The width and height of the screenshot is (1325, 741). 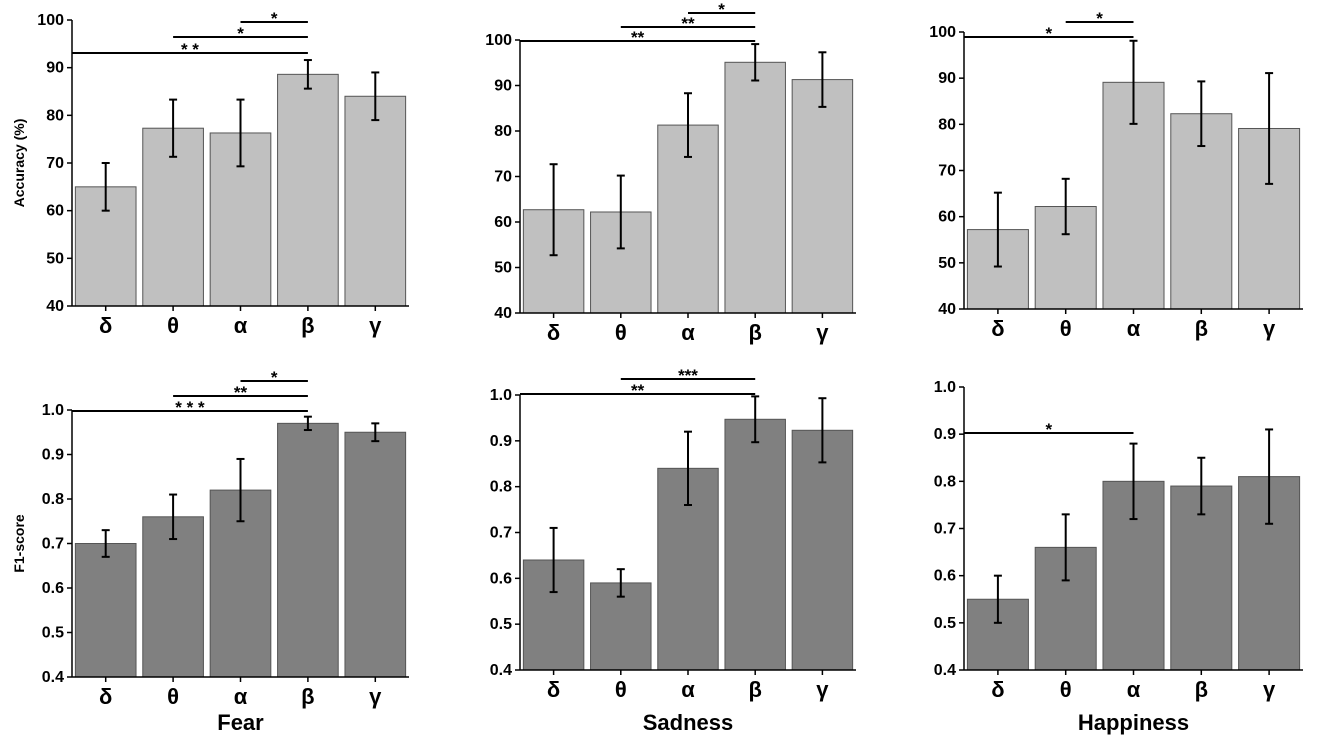 I want to click on x-tick-label-accuracy-happiness-2: α, so click(x=1134, y=328).